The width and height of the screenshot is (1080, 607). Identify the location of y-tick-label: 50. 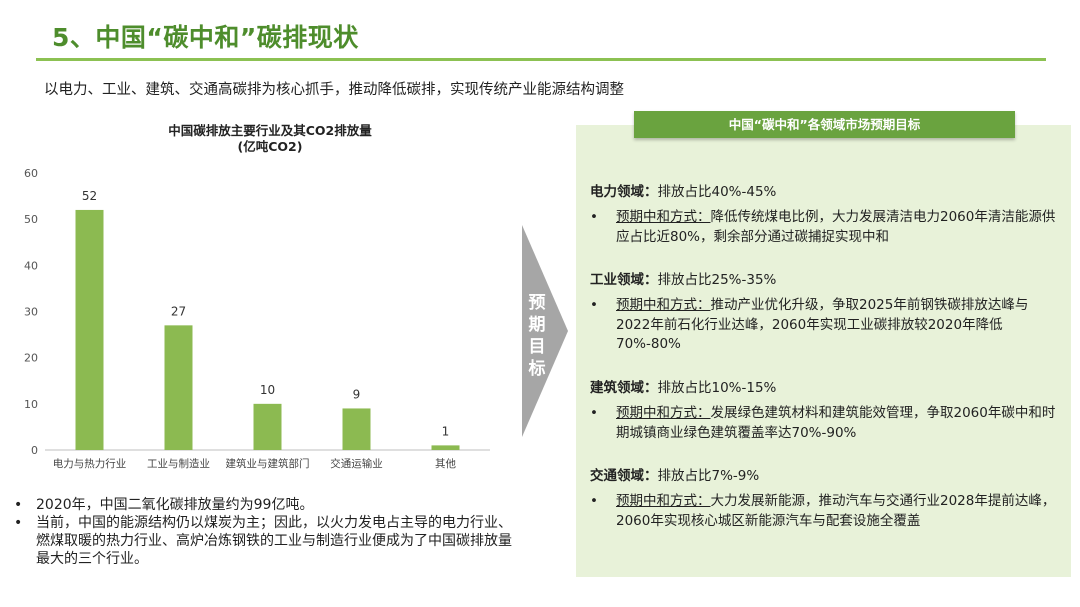
(31, 219).